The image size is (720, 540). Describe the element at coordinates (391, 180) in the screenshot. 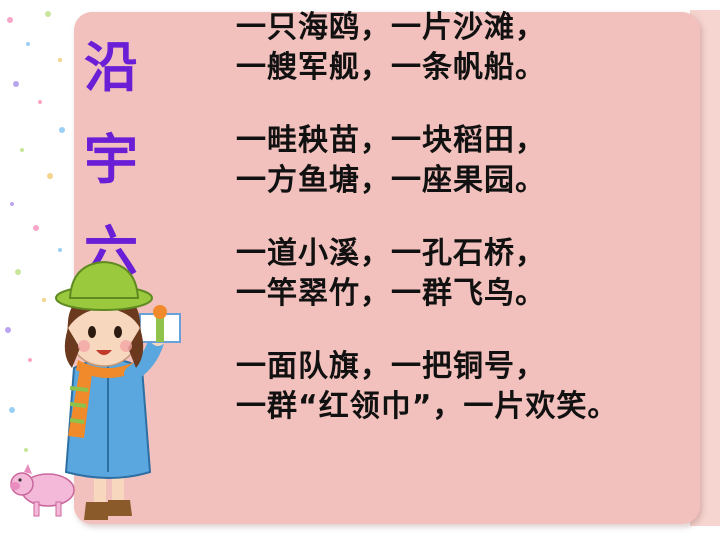

I see `poem-line: 一方鱼塘，一座果园。` at that location.